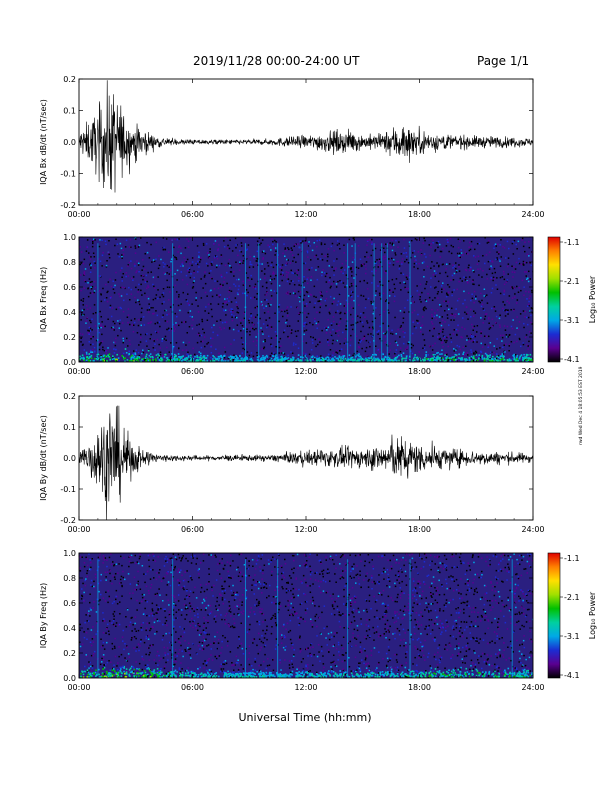  What do you see at coordinates (43, 142) in the screenshot?
I see `y-axis-label: IQA Bx dB/dt (nT/sec)` at bounding box center [43, 142].